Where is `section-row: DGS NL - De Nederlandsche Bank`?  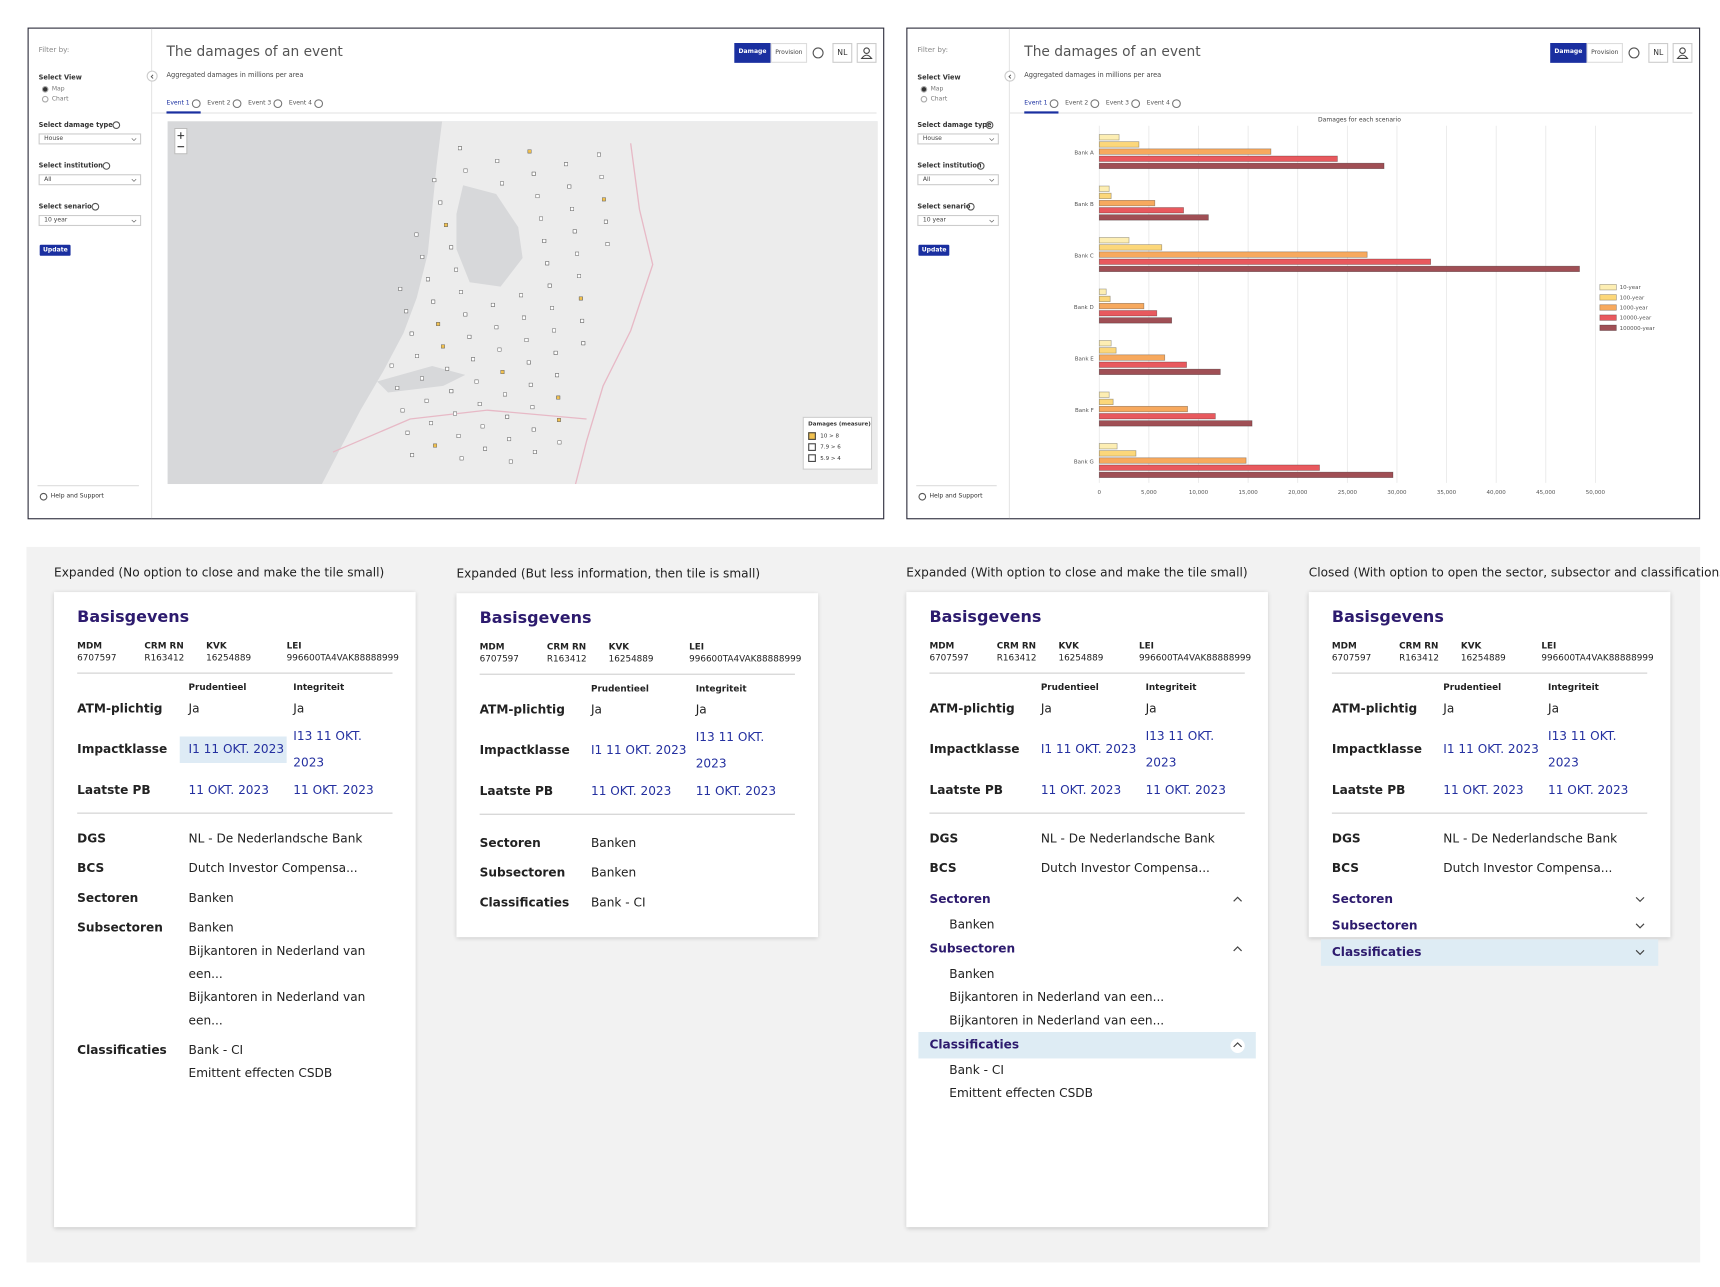 section-row: DGS NL - De Nederlandsche Bank is located at coordinates (1489, 838).